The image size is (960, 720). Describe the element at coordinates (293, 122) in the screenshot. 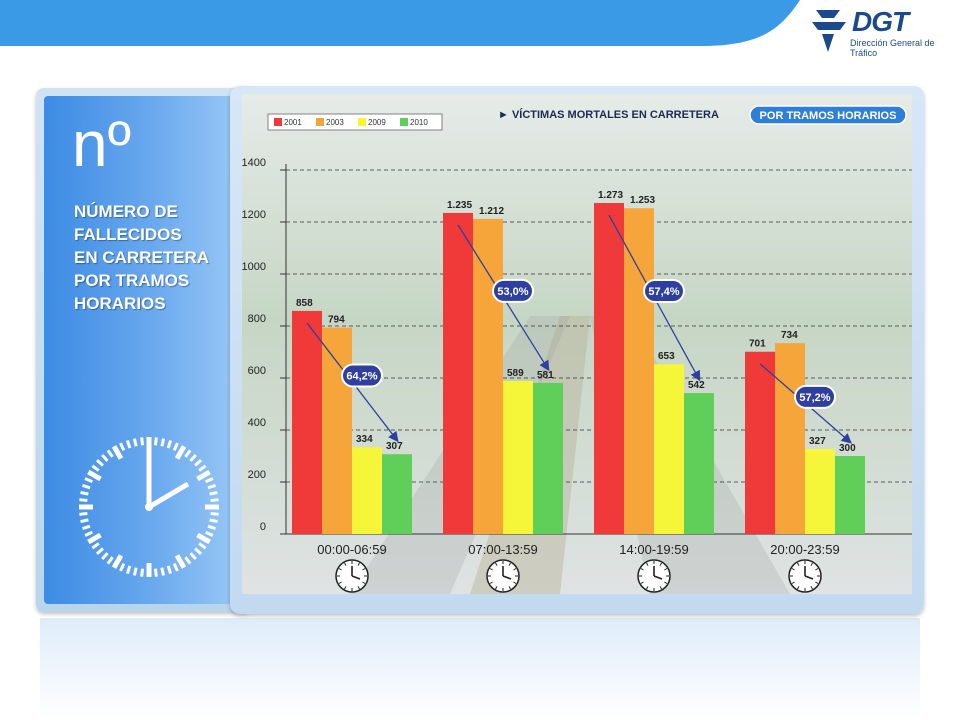

I see `legend-label: 2001` at that location.